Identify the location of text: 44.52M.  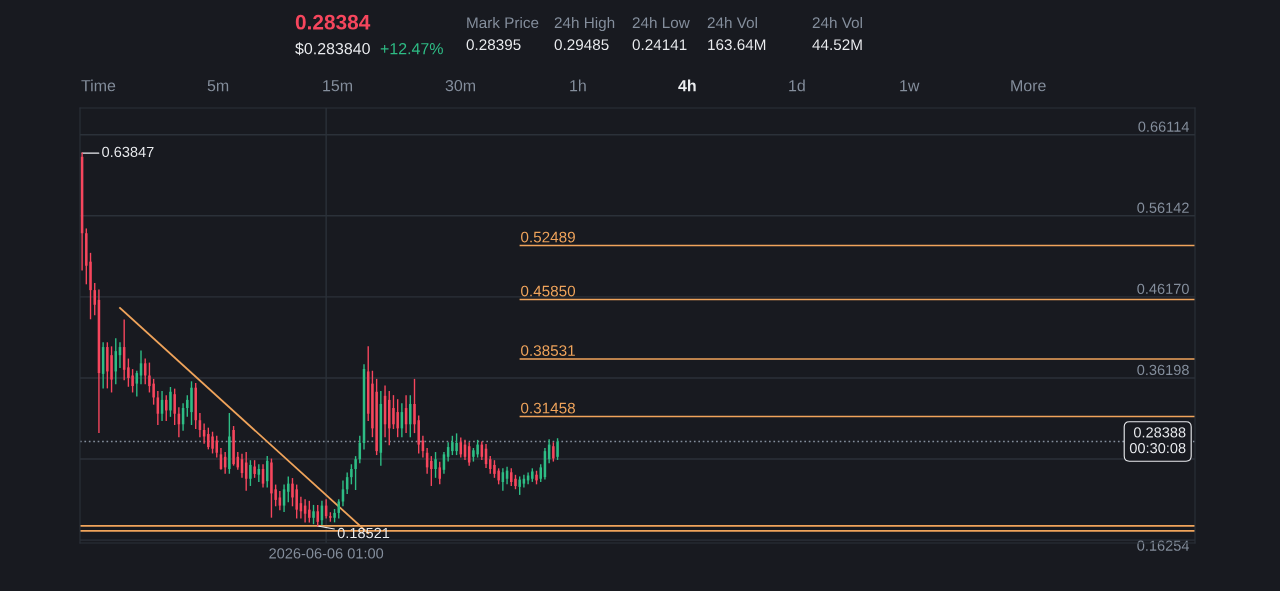
(837, 45).